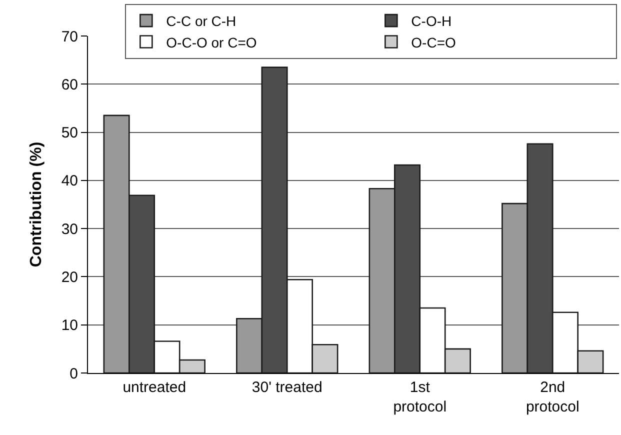  What do you see at coordinates (553, 397) in the screenshot?
I see `x-tick-label: 2nd protocol` at bounding box center [553, 397].